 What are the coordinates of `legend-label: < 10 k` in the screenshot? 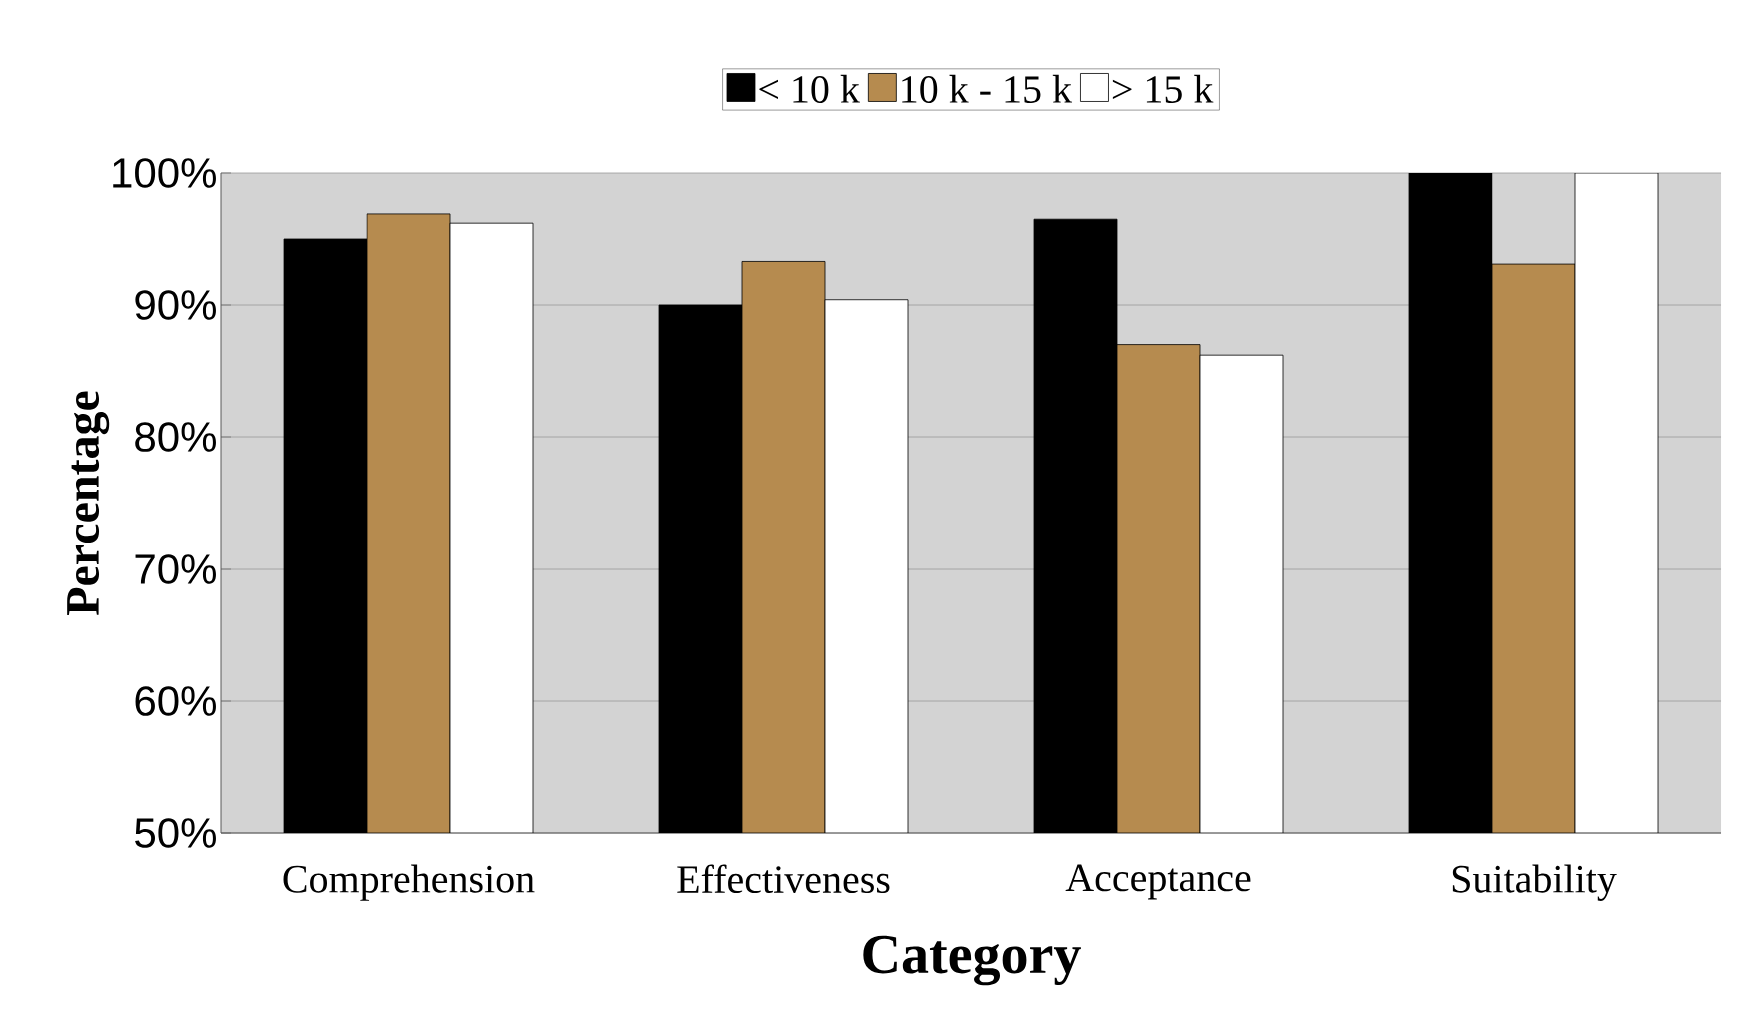 It's located at (809, 88).